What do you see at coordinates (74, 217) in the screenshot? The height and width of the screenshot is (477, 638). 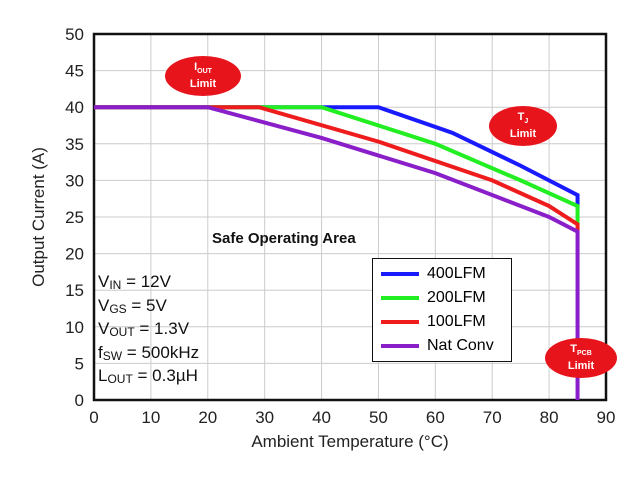 I see `y-tick-label: 25` at bounding box center [74, 217].